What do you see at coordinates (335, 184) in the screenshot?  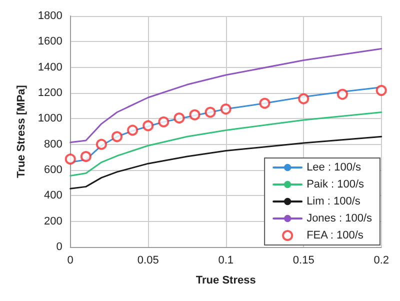 I see `legend-label: Paik : 100/s` at bounding box center [335, 184].